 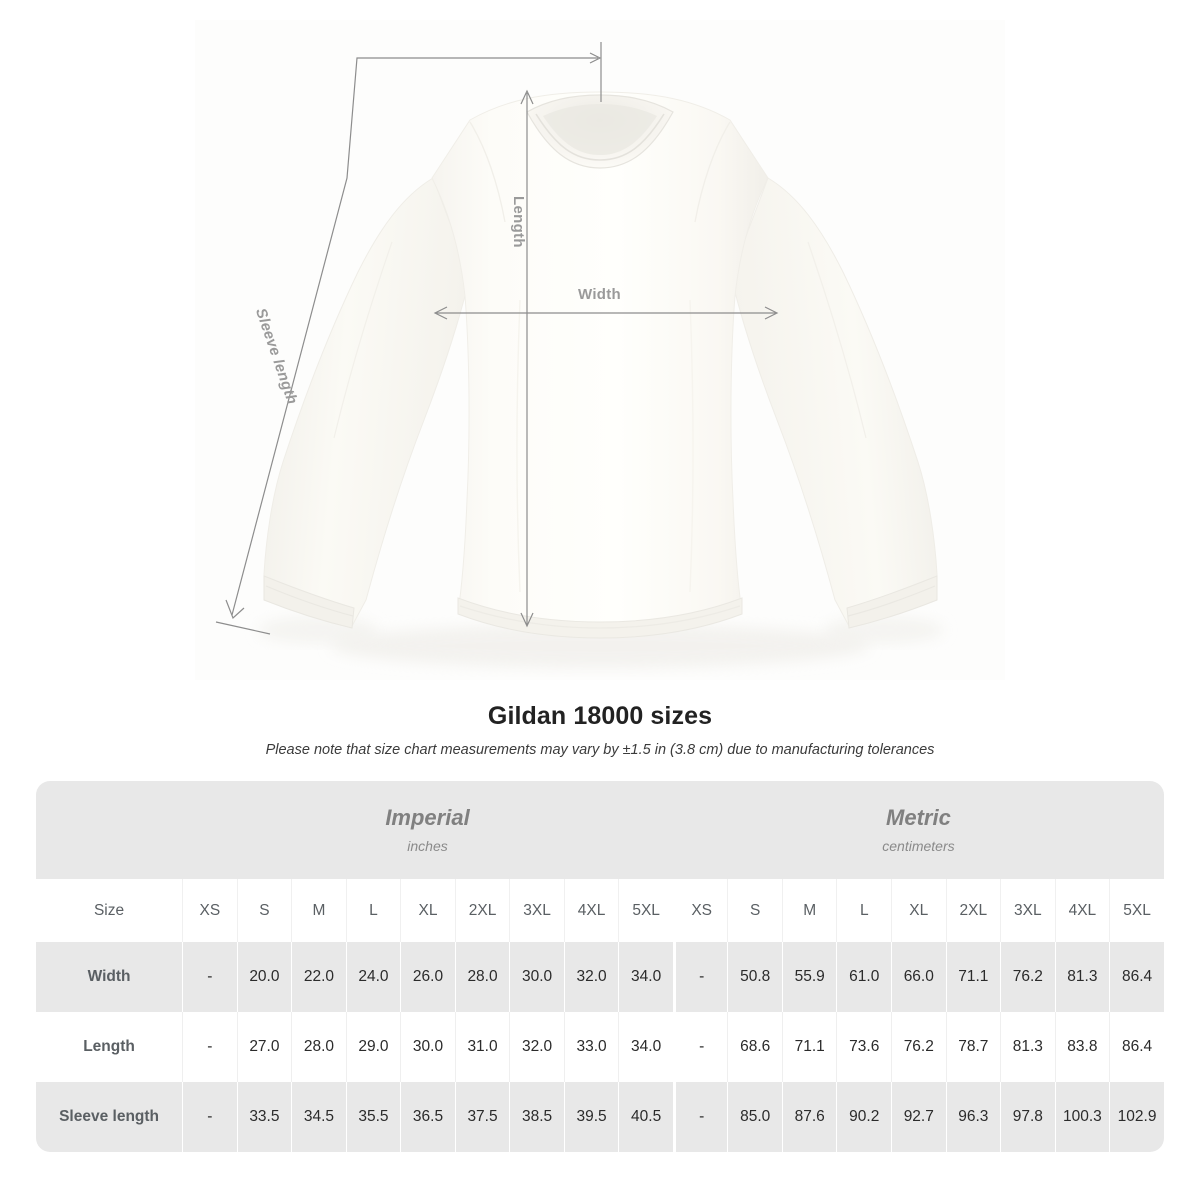 What do you see at coordinates (373, 1047) in the screenshot?
I see `cell-length-imperial-l: 29.0` at bounding box center [373, 1047].